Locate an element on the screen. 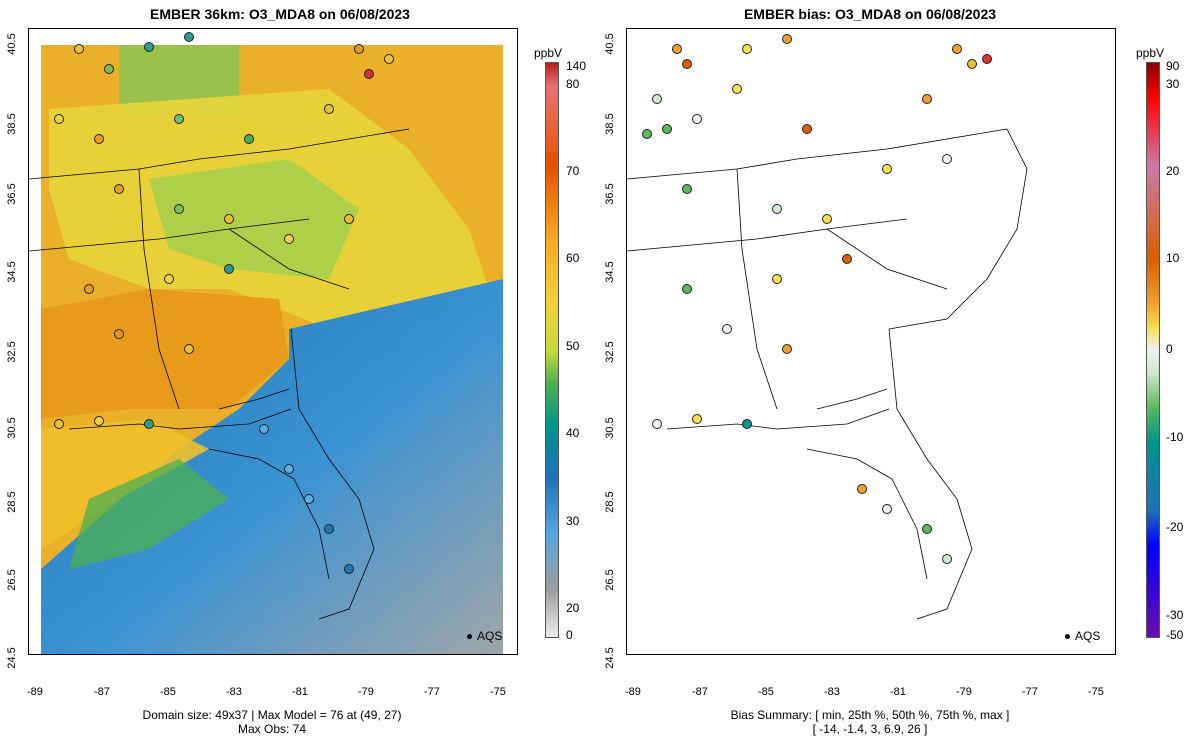 Image resolution: width=1200 pixels, height=750 pixels. left-legend-unit: ppbV is located at coordinates (548, 53).